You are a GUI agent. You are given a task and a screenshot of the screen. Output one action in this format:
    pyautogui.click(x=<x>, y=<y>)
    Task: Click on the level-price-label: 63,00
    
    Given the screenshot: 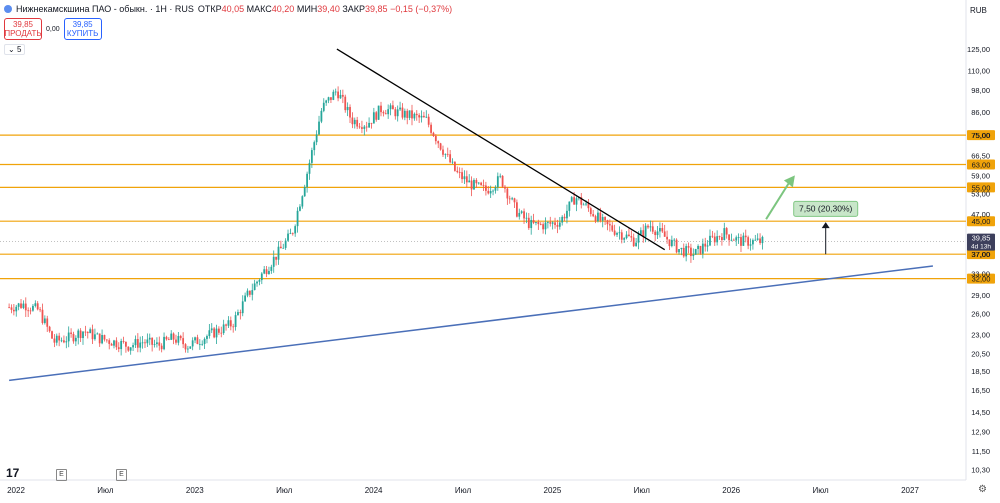 What is the action you would take?
    pyautogui.click(x=981, y=165)
    